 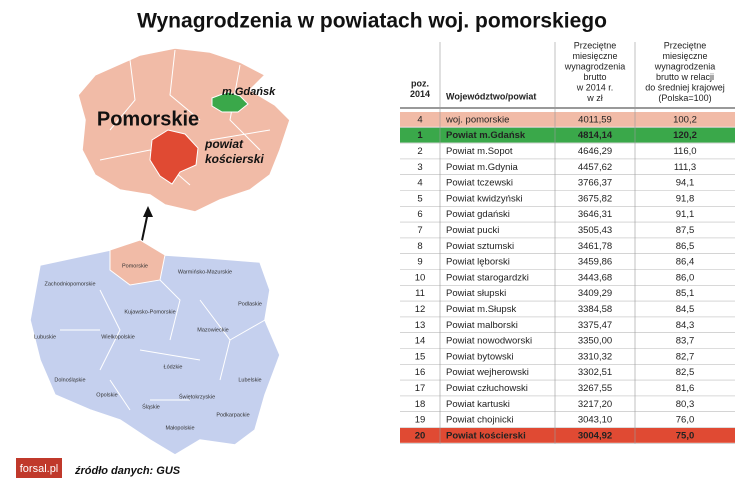 What do you see at coordinates (420, 341) in the screenshot?
I see `table-cell: 14` at bounding box center [420, 341].